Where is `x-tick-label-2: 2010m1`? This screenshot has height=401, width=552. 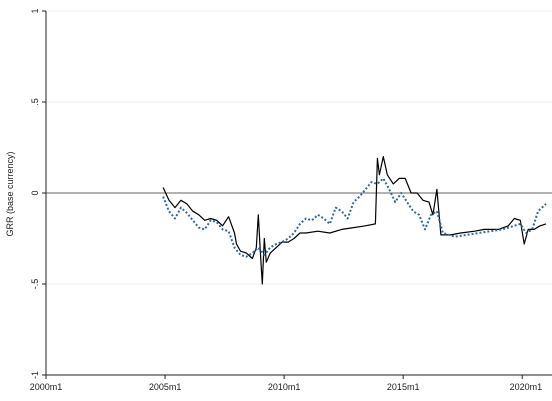
x-tick-label-2: 2010m1 is located at coordinates (284, 387).